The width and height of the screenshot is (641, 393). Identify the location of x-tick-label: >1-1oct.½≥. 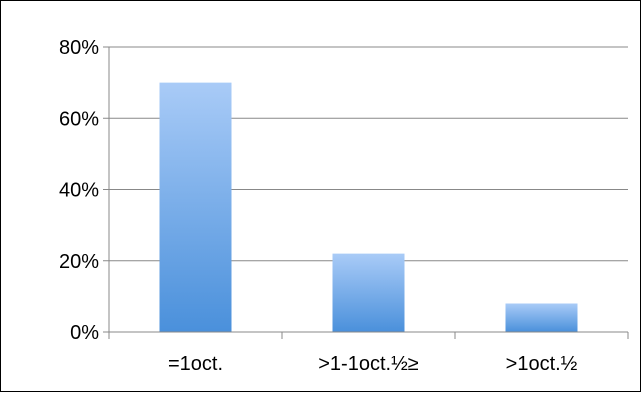
(368, 364).